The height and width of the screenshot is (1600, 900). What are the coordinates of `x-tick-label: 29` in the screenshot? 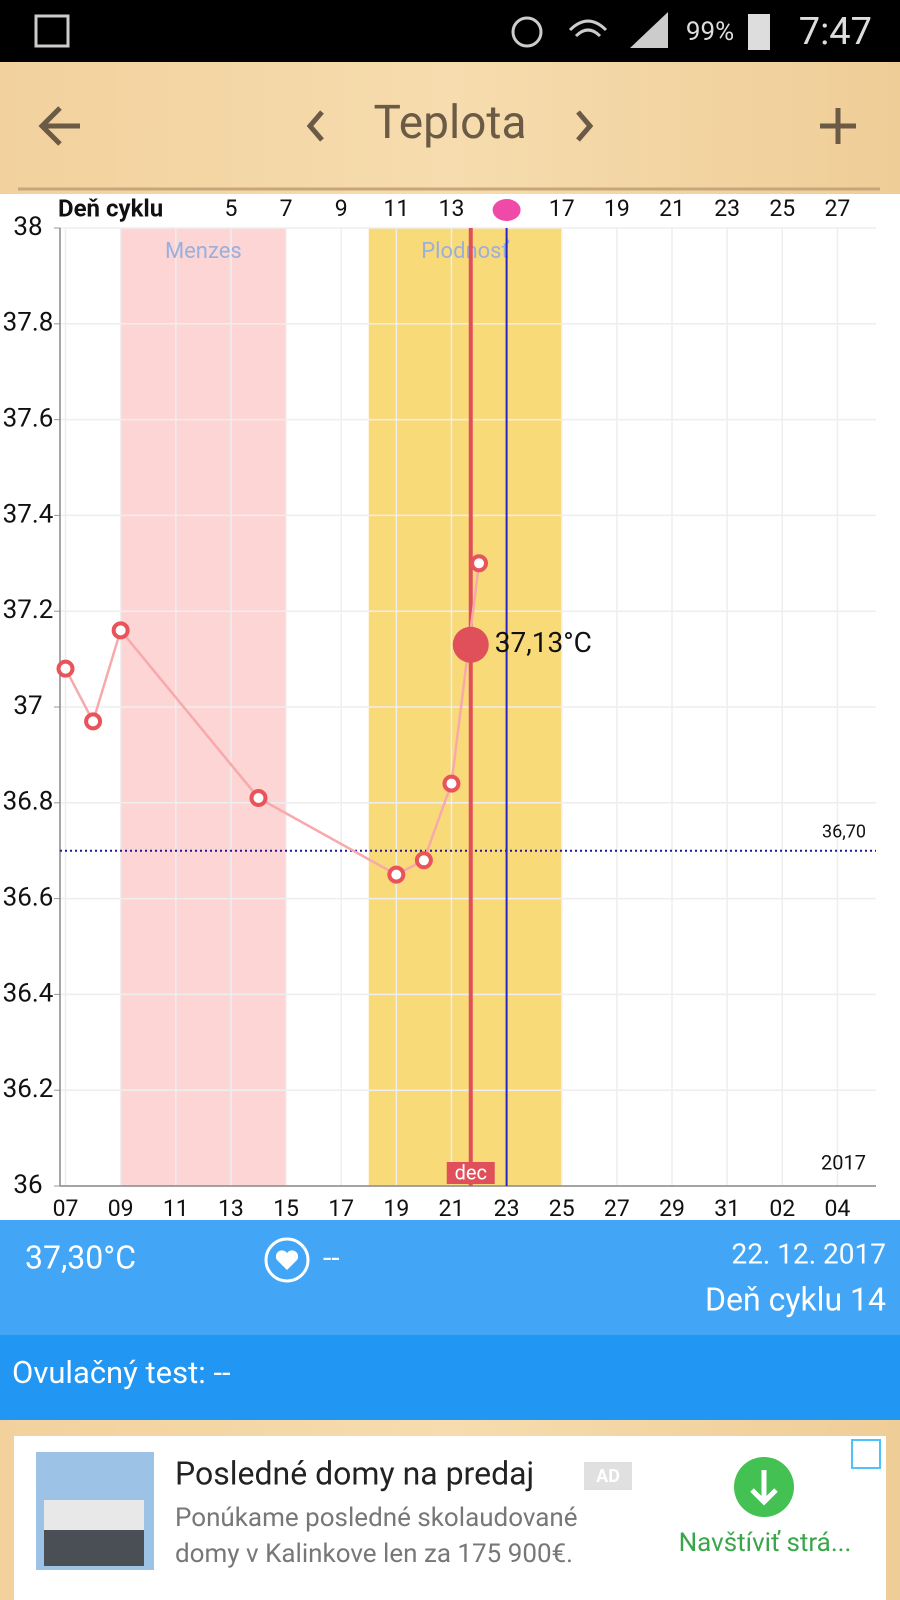 It's located at (672, 1208).